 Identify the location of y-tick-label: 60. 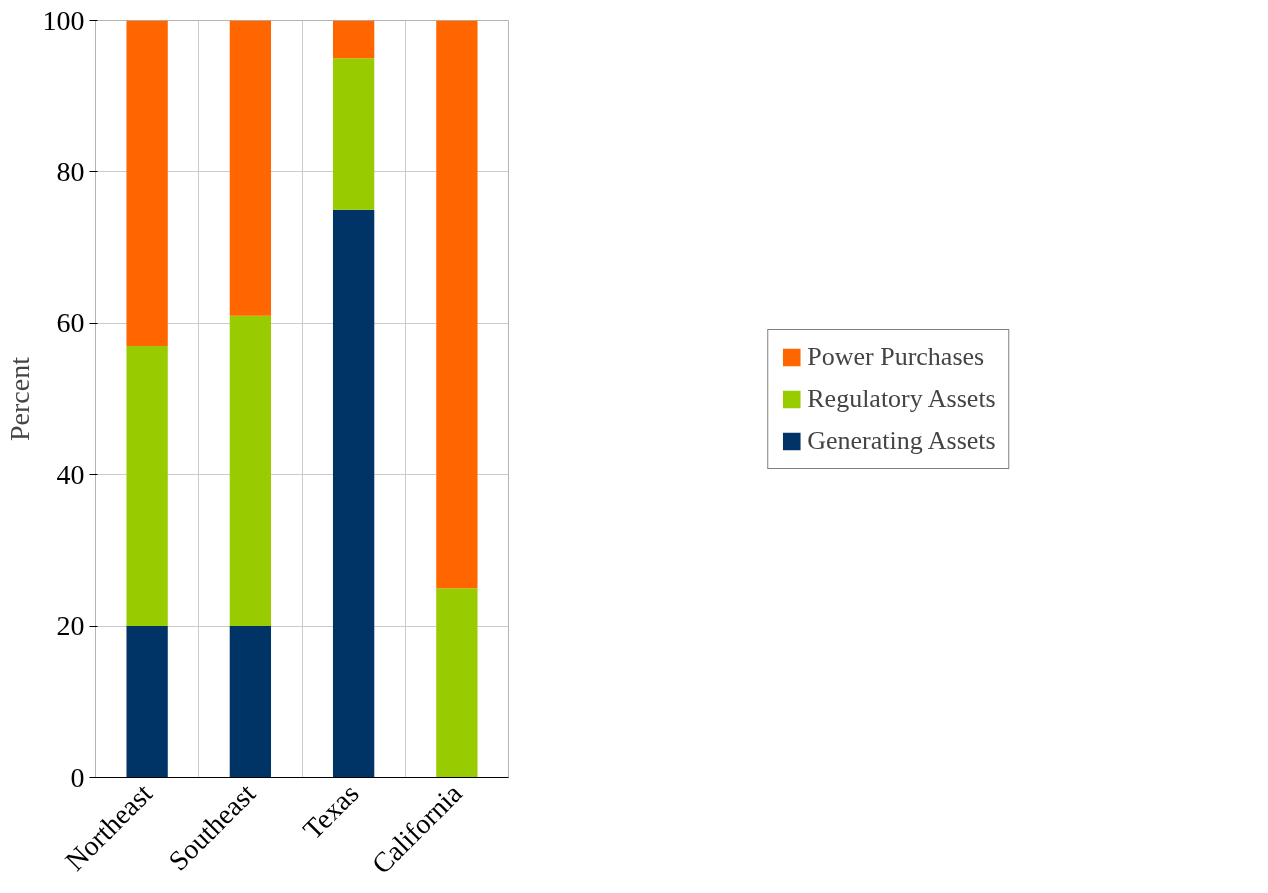
(70, 323).